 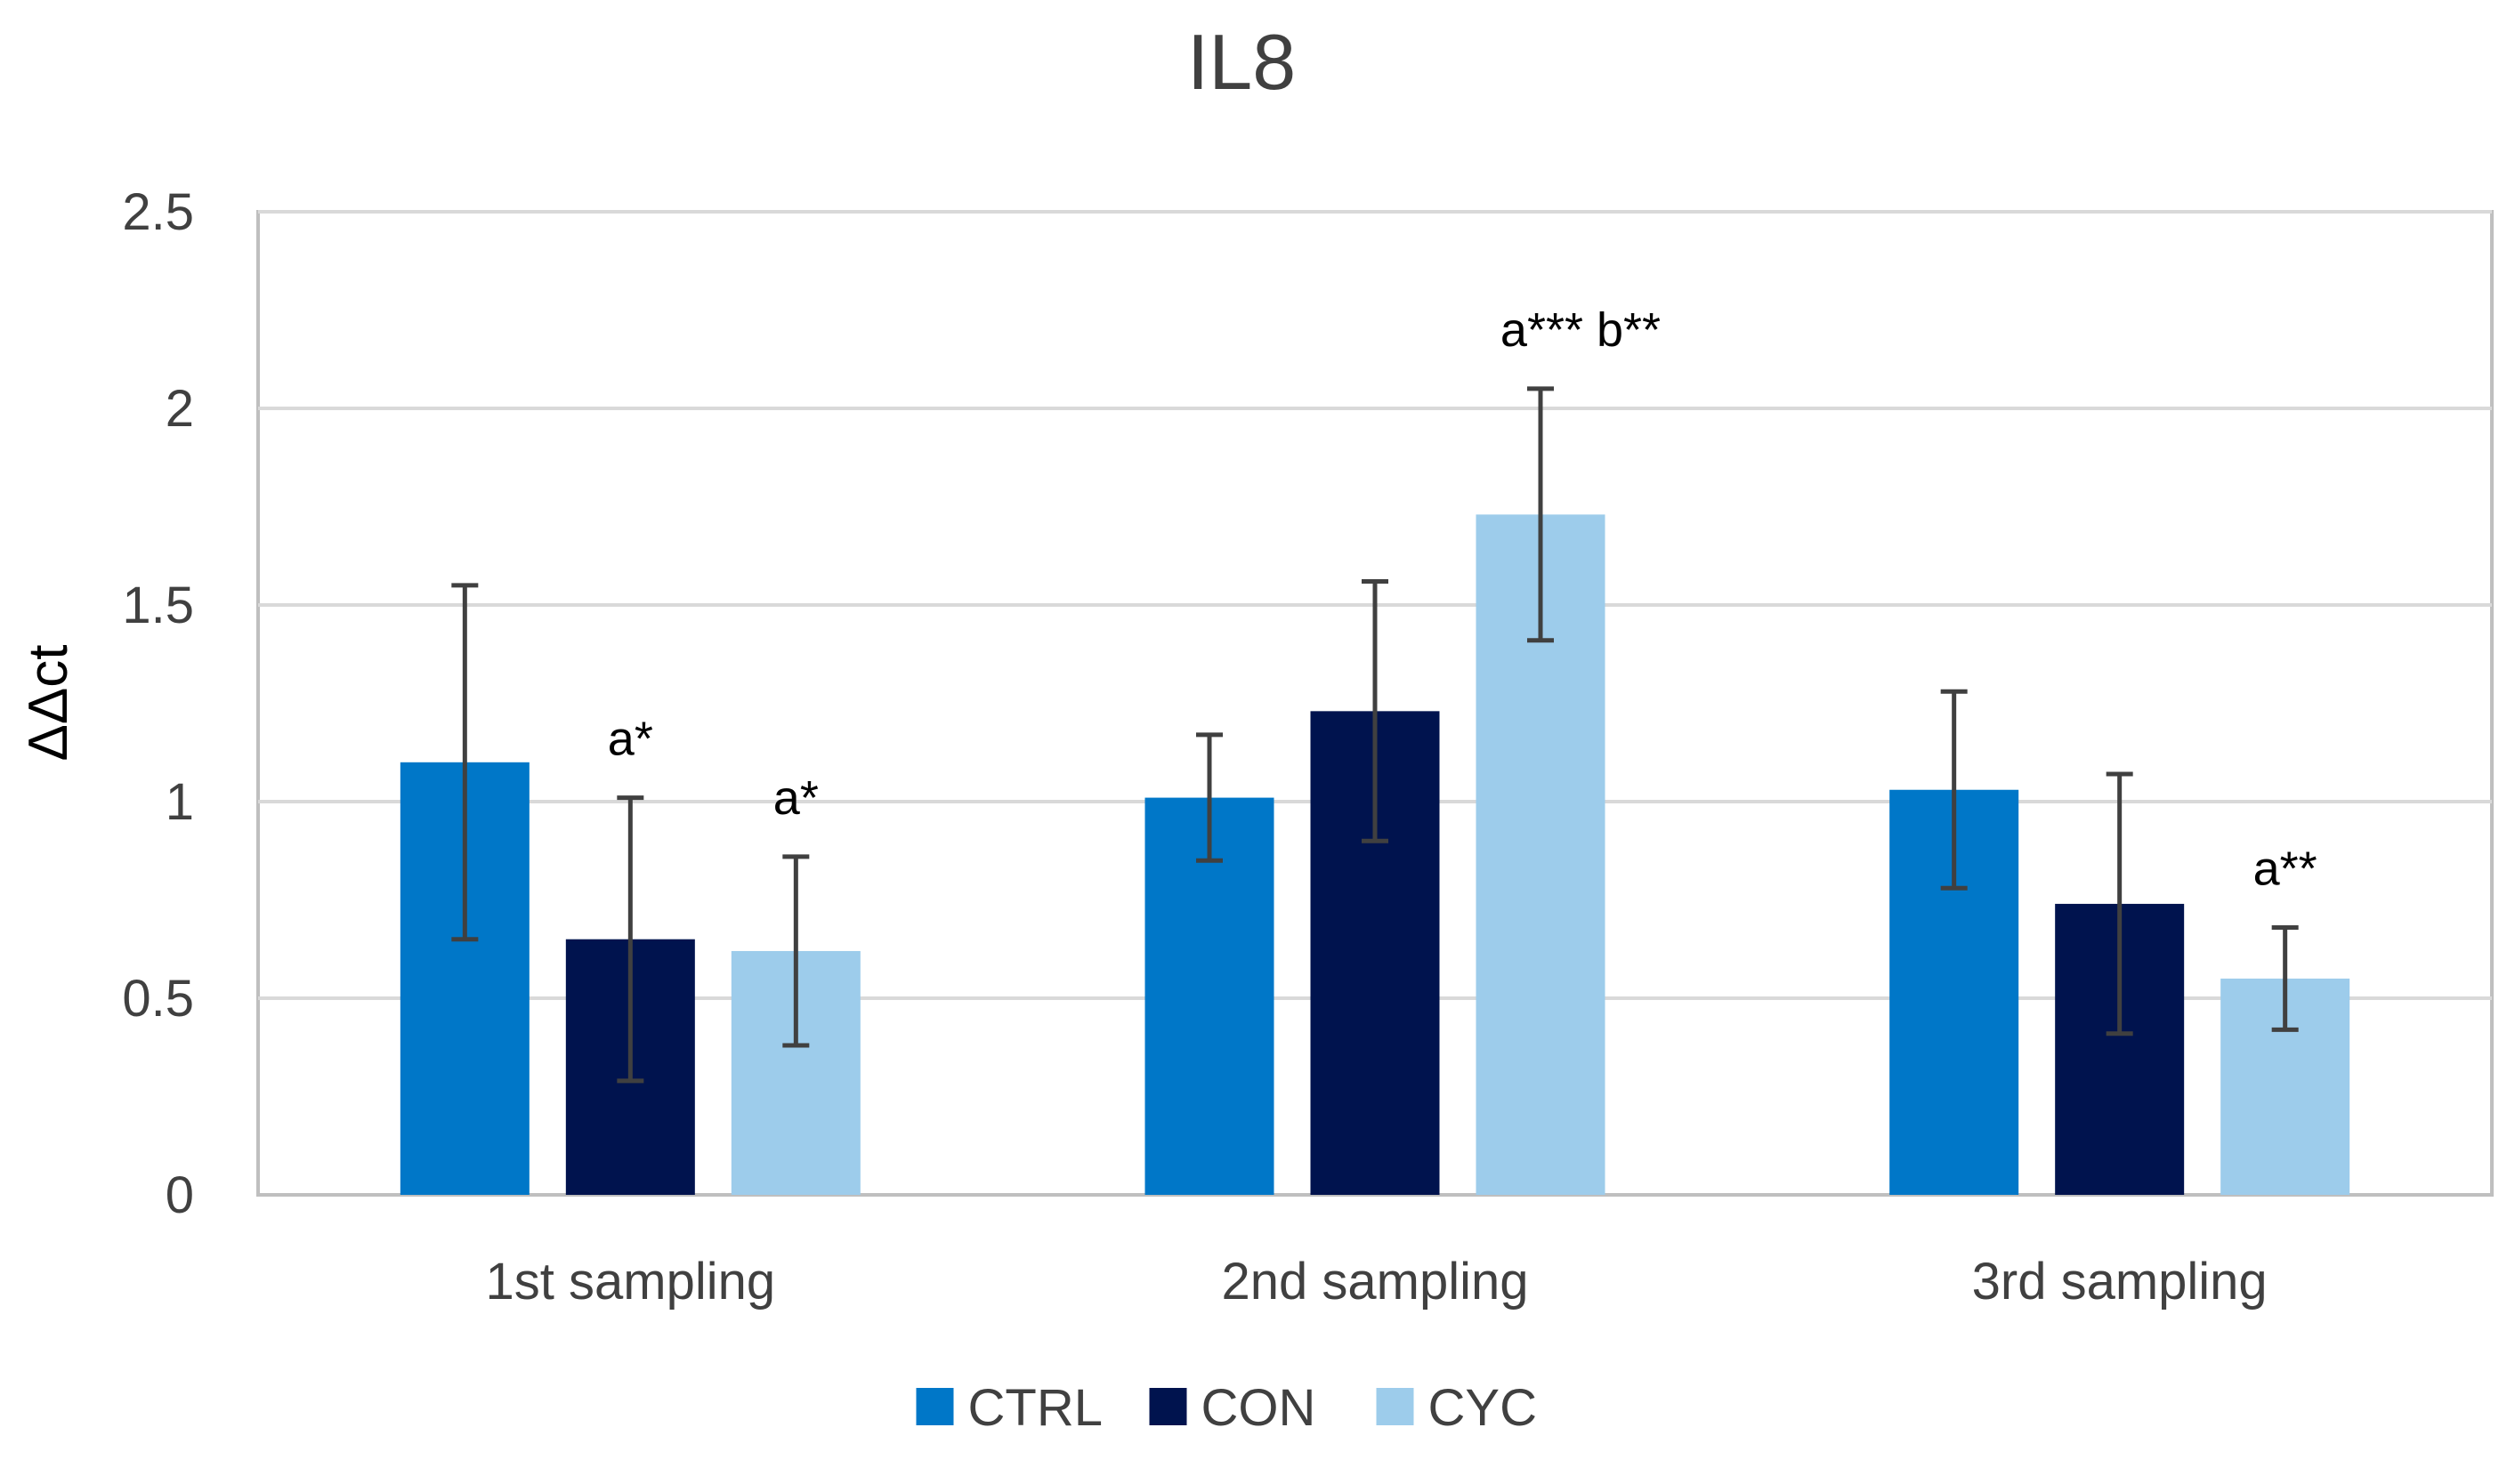 I want to click on y-tick-label: 2, so click(x=180, y=409).